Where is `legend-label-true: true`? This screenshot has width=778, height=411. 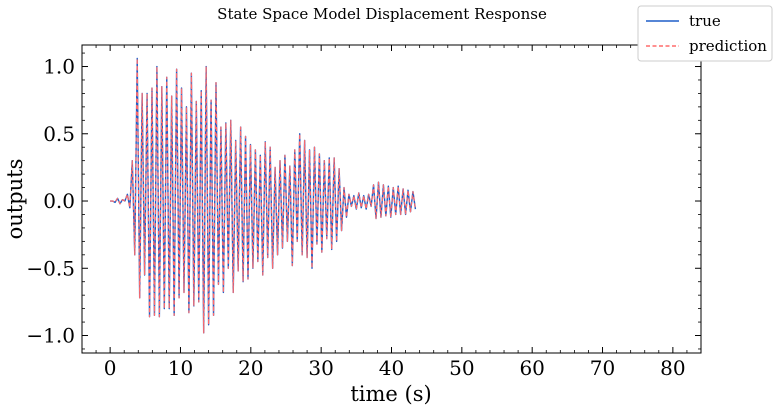
legend-label-true: true is located at coordinates (705, 21).